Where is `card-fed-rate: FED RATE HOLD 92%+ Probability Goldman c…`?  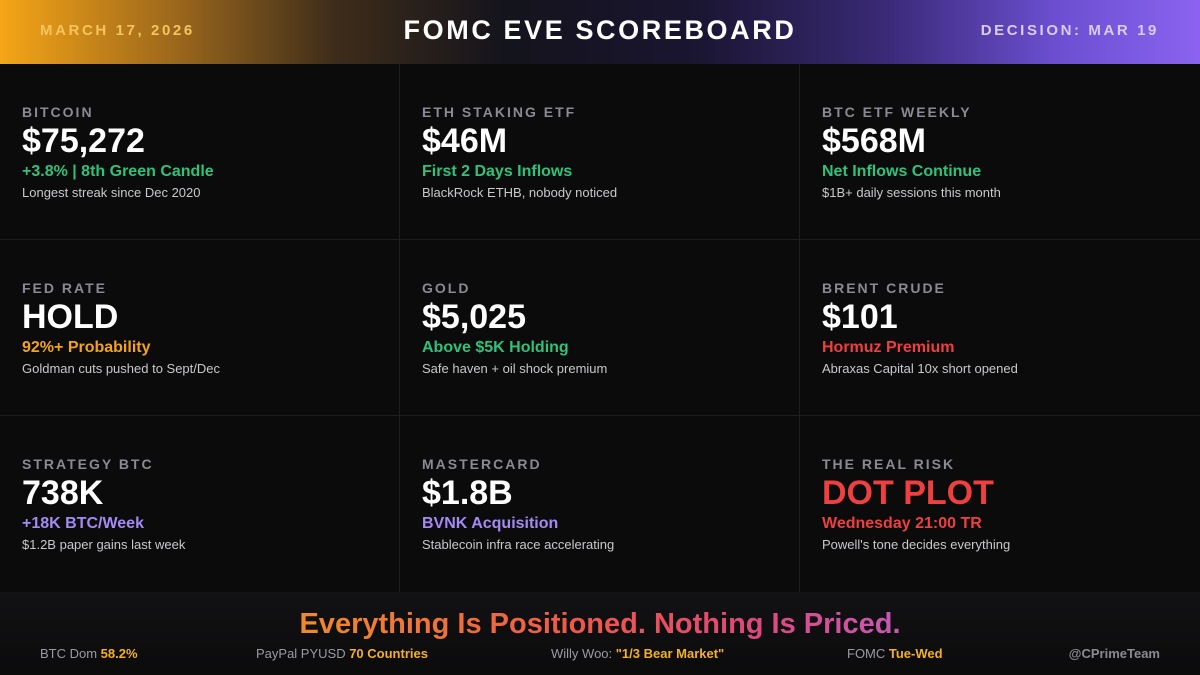
card-fed-rate: FED RATE HOLD 92%+ Probability Goldman c… is located at coordinates (200, 328).